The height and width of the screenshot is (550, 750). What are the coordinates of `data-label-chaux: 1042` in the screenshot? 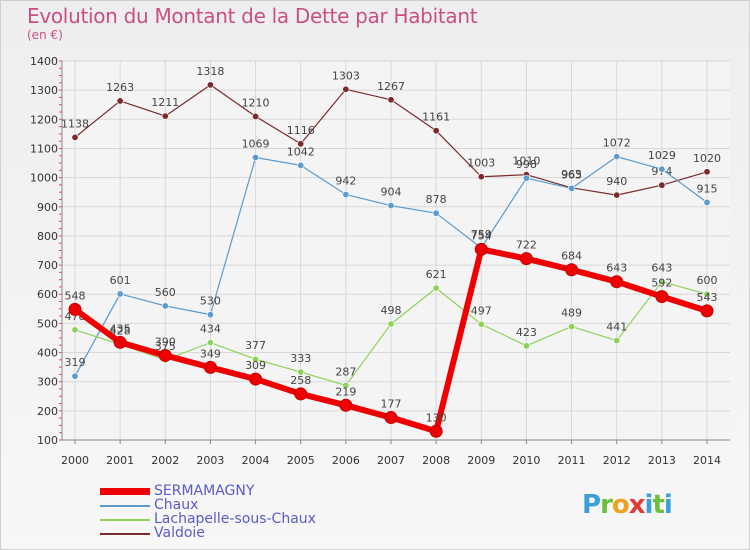 It's located at (301, 151).